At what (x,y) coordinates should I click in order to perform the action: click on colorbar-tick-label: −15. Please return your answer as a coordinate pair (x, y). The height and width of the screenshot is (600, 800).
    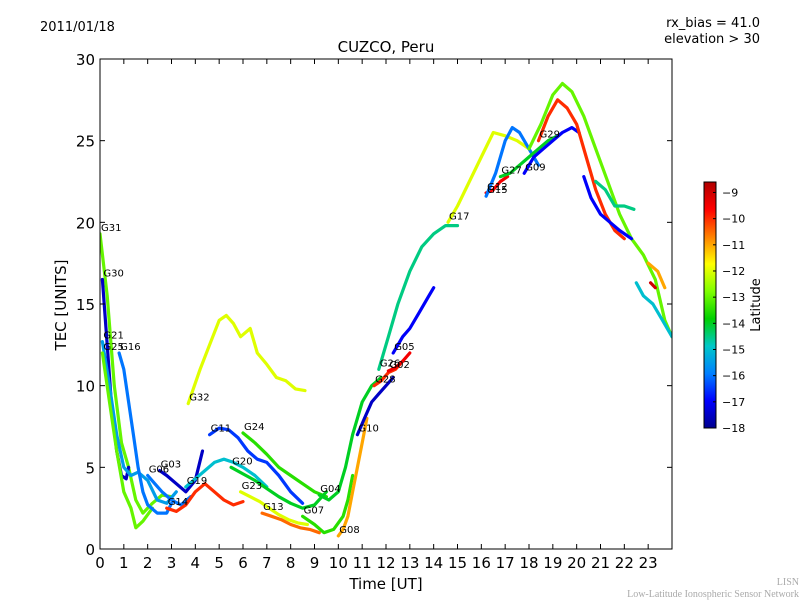
    Looking at the image, I should click on (733, 349).